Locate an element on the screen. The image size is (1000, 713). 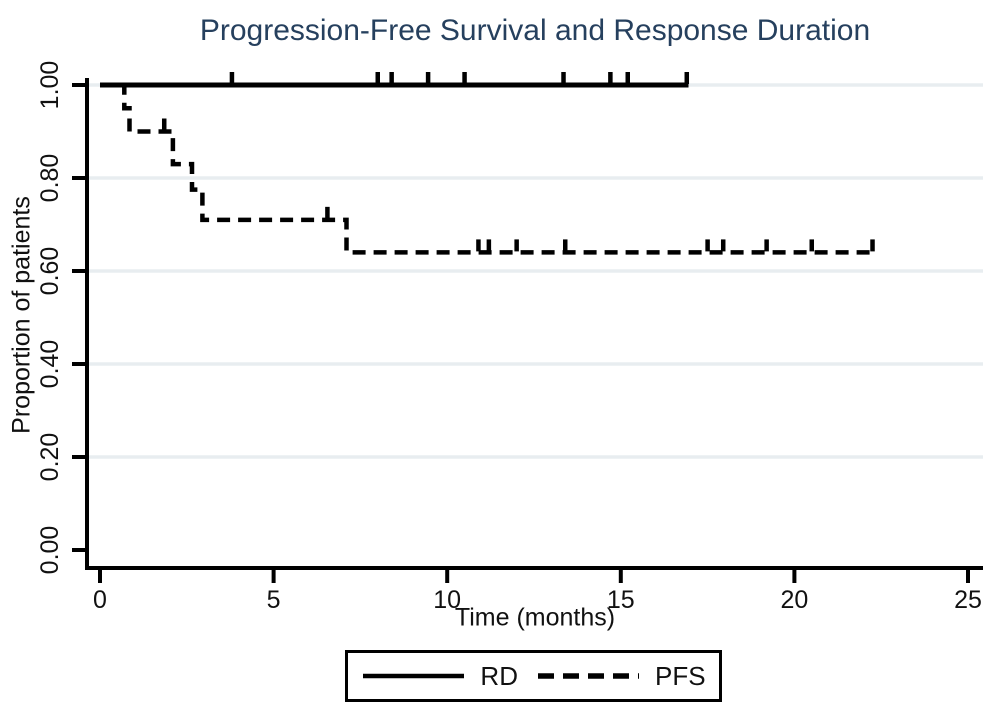
legend-entry-pfs: PFS is located at coordinates (621, 676).